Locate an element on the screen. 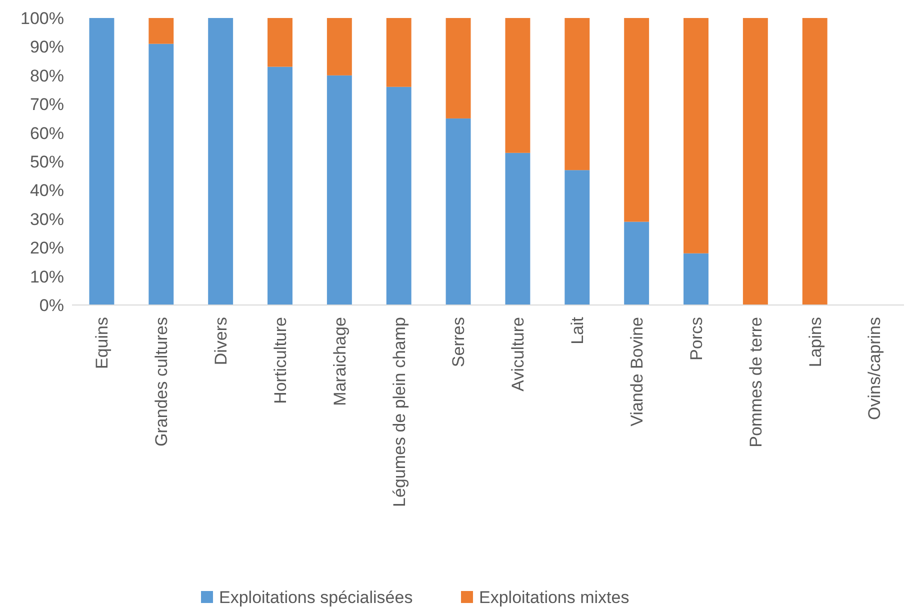 Image resolution: width=912 pixels, height=615 pixels. y-tick-label: 80% is located at coordinates (47, 76).